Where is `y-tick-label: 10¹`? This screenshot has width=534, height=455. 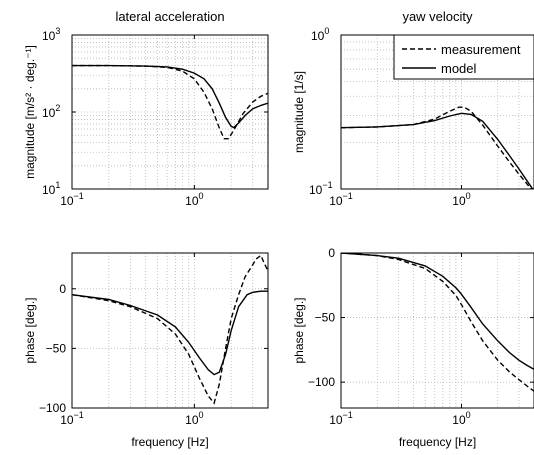
y-tick-label: 10¹ is located at coordinates (51, 188).